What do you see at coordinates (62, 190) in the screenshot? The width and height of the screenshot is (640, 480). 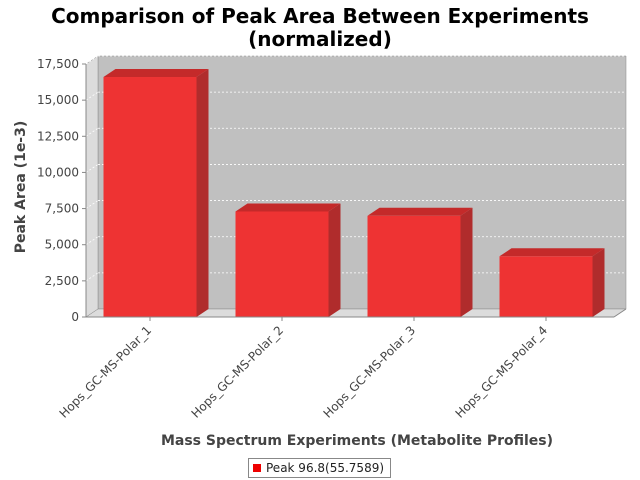 I see `y-axis: 0 2,500 5,000 7,500 10,000 12,500 15,000 17,500` at bounding box center [62, 190].